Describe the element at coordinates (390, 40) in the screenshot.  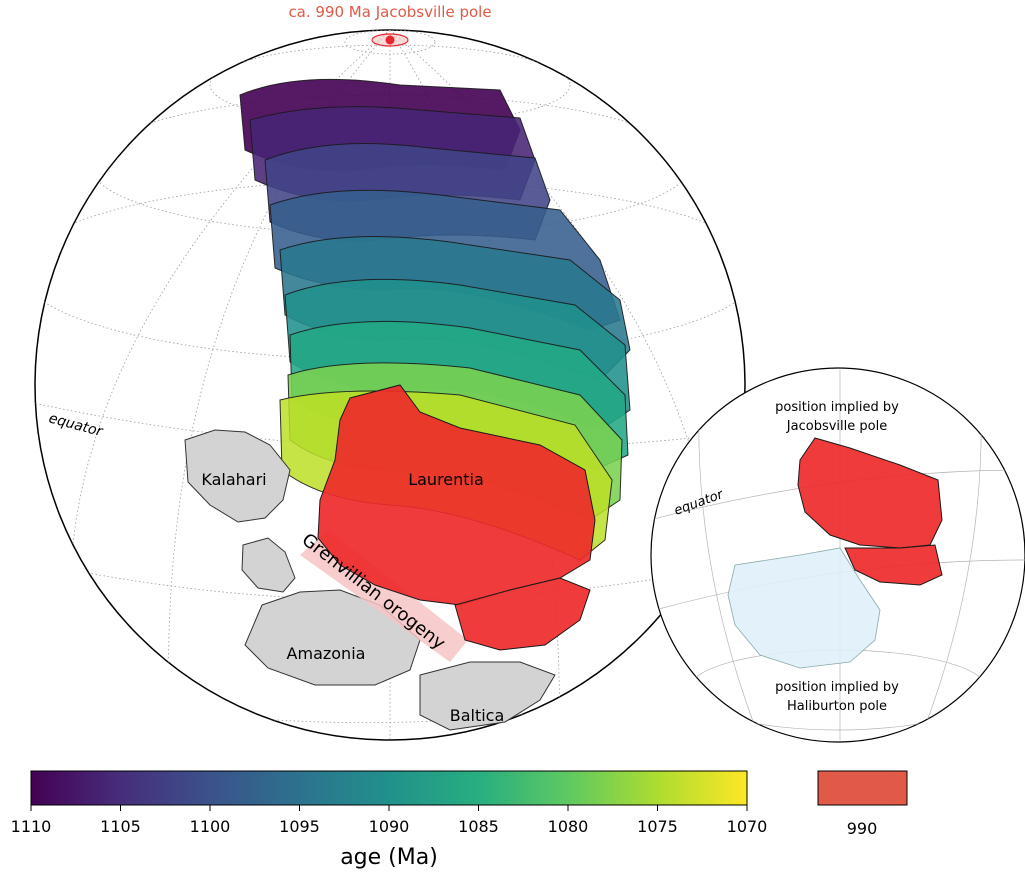
I see `jacobsville-pole-marker` at that location.